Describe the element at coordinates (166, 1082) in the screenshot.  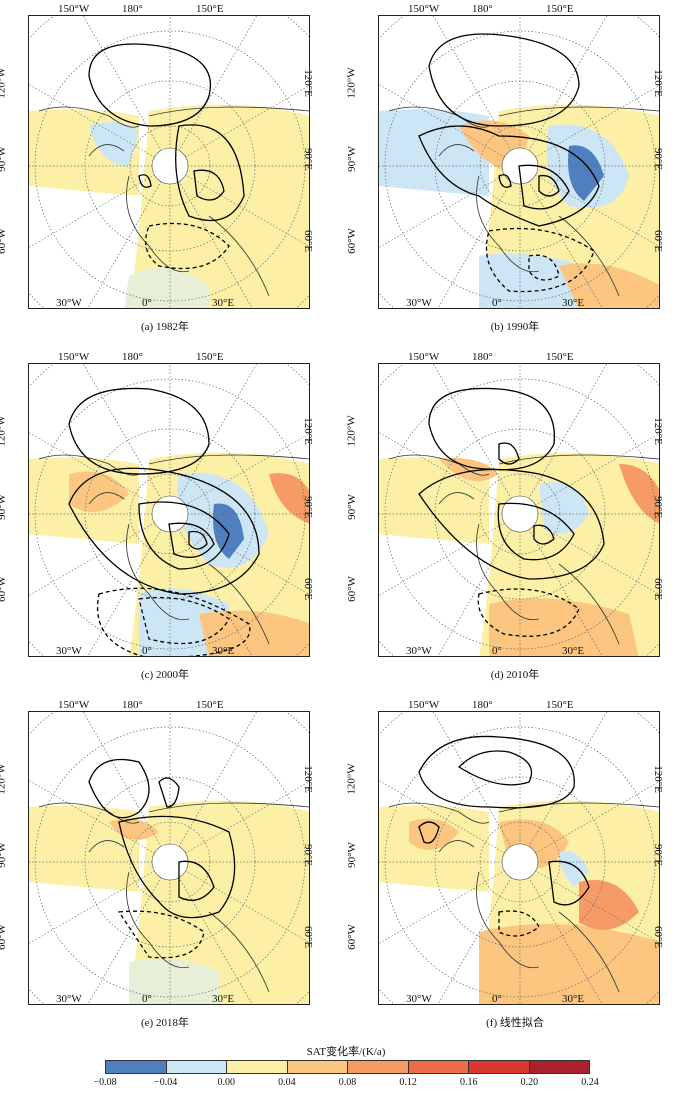
I see `colorbar-tick-label: −0.04` at that location.